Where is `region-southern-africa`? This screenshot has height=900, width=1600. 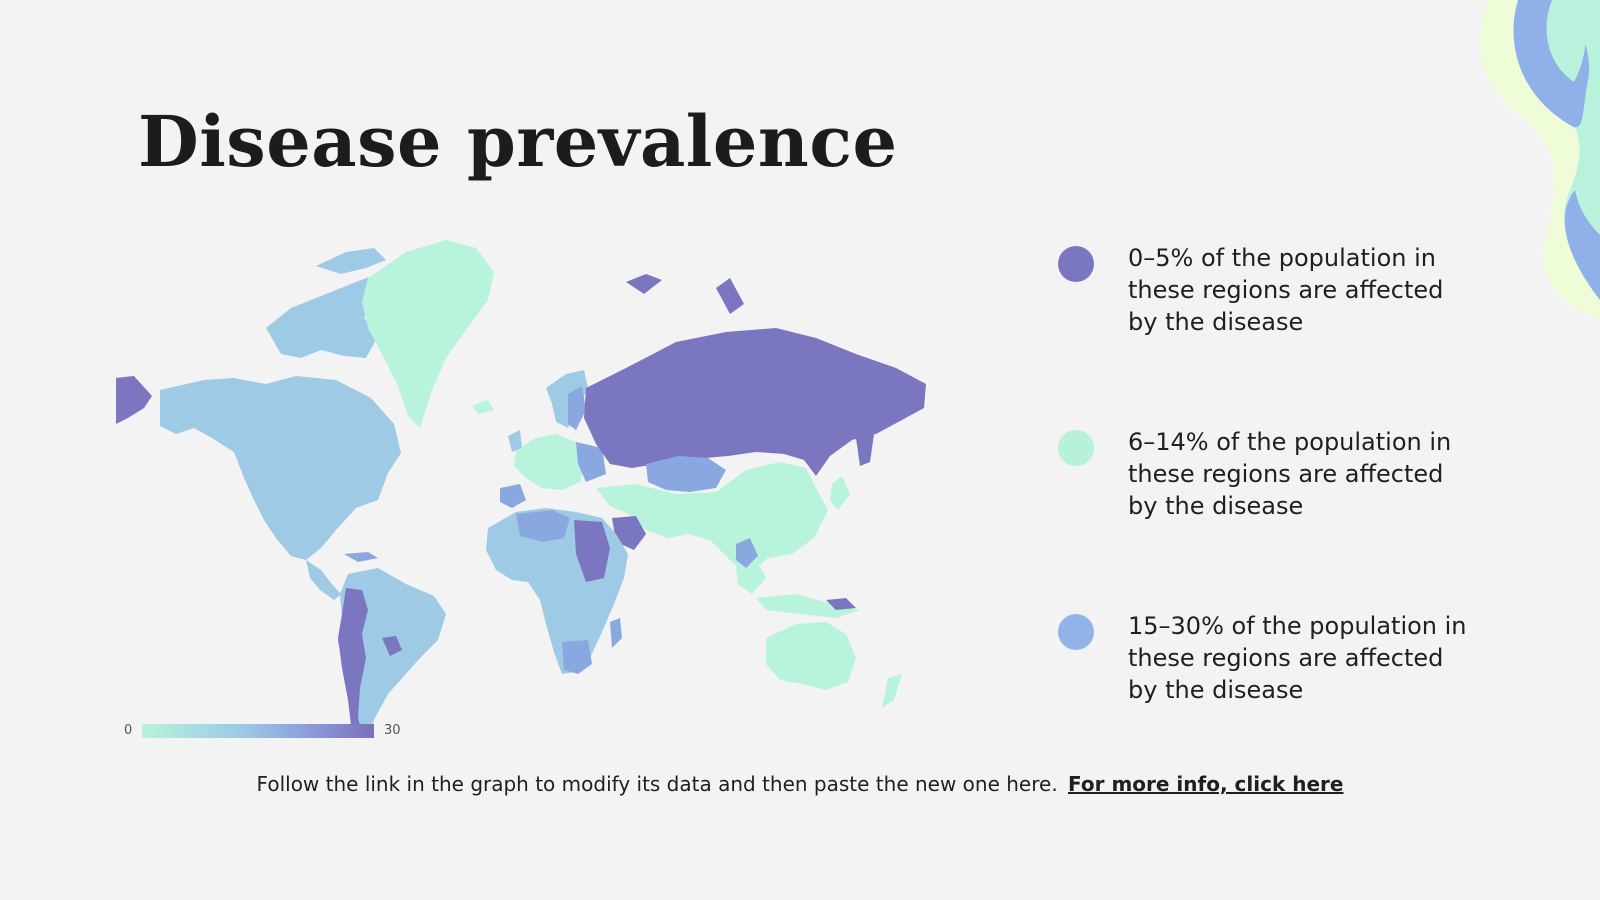
region-southern-africa is located at coordinates (577, 657).